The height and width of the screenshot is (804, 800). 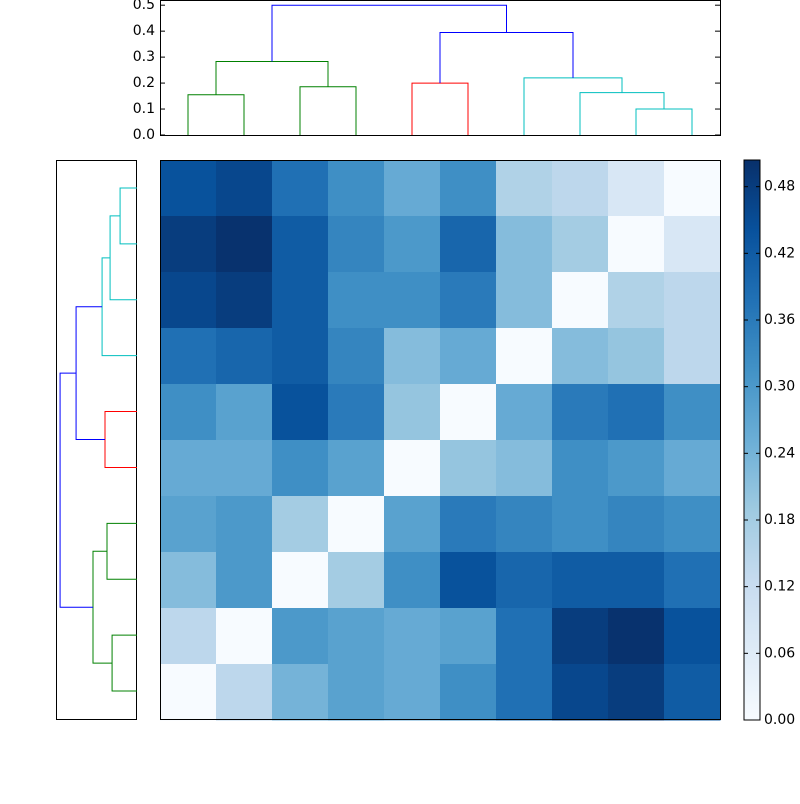 What do you see at coordinates (779, 653) in the screenshot?
I see `colorbar-tick-label: 0.06` at bounding box center [779, 653].